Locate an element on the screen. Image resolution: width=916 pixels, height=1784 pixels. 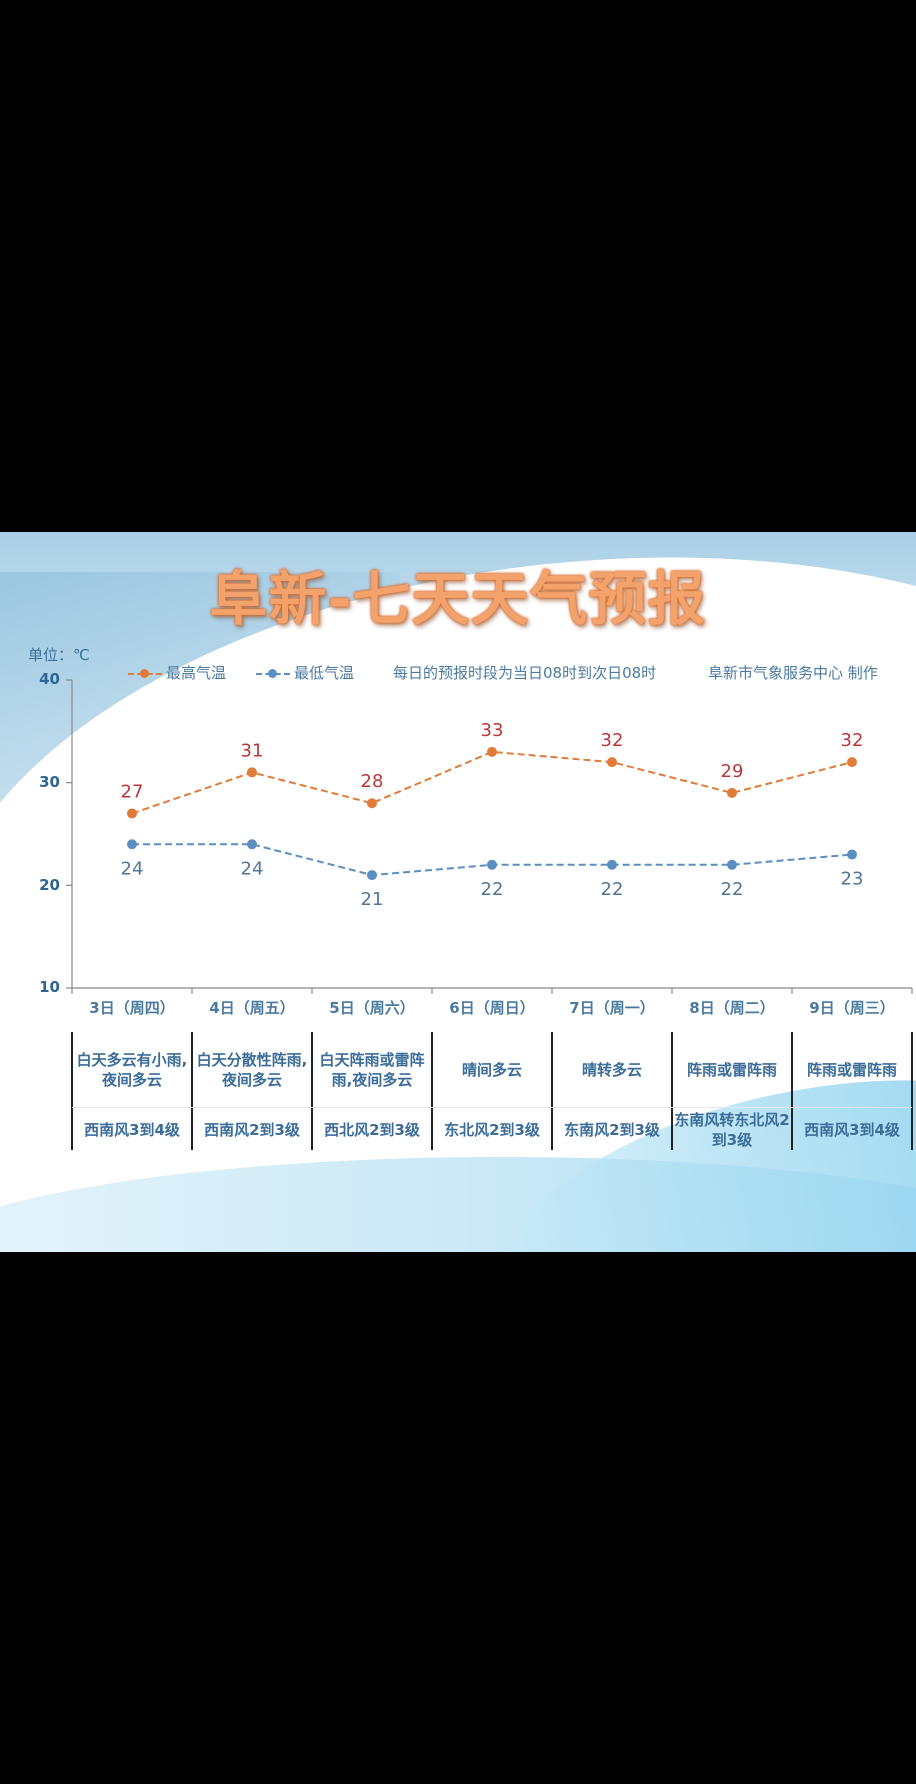
x-axis-day-label: 8日（周二） is located at coordinates (732, 1008).